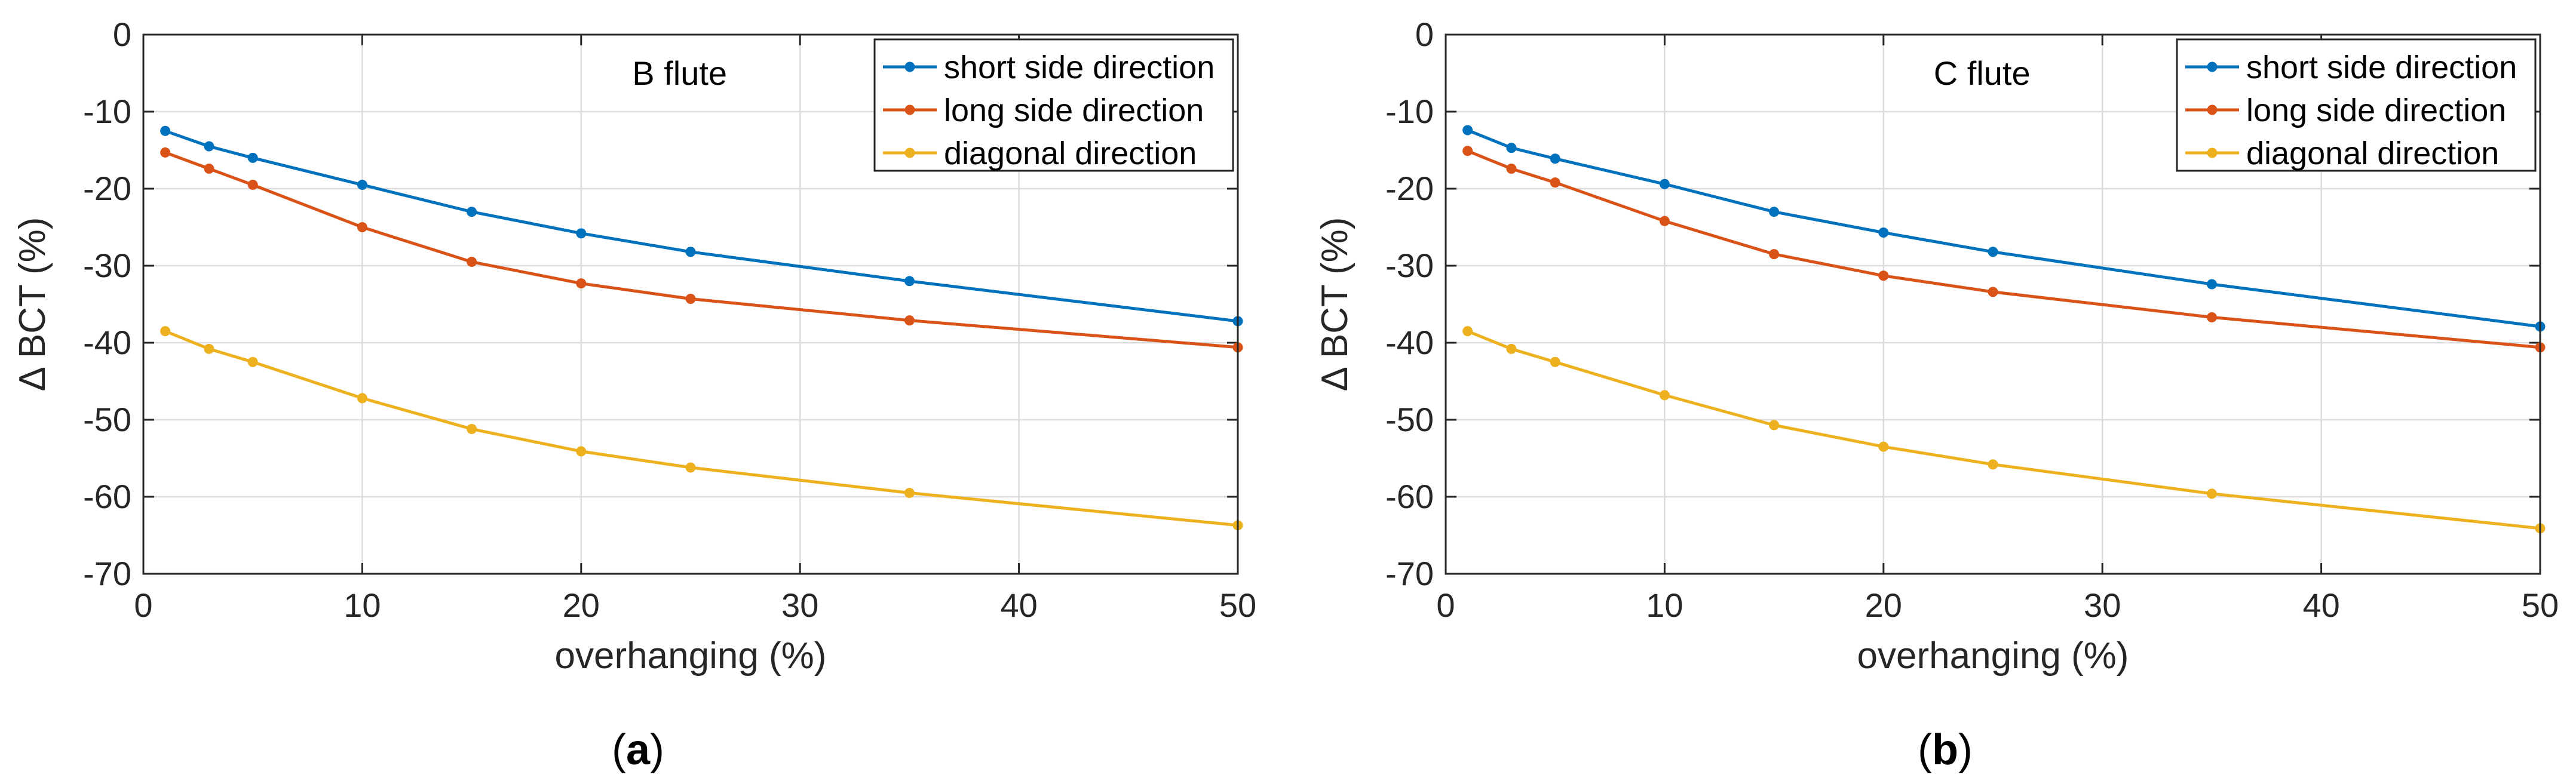 This screenshot has width=2576, height=781. I want to click on y-tick-label: -20, so click(107, 188).